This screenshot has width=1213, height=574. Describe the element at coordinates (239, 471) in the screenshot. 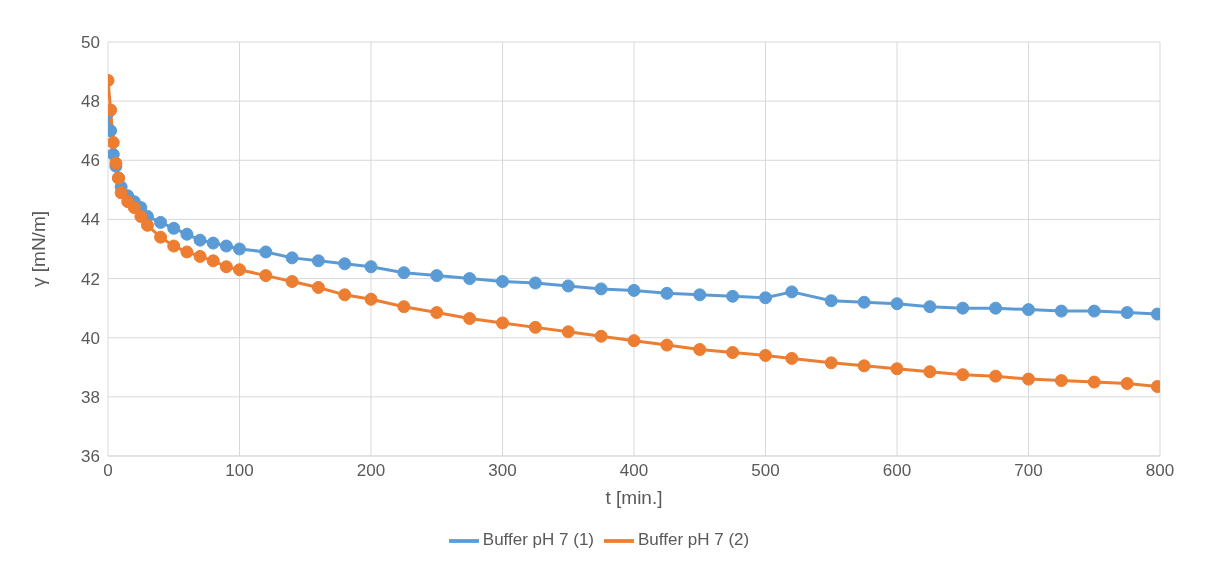

I see `x-tick-label: 100` at that location.